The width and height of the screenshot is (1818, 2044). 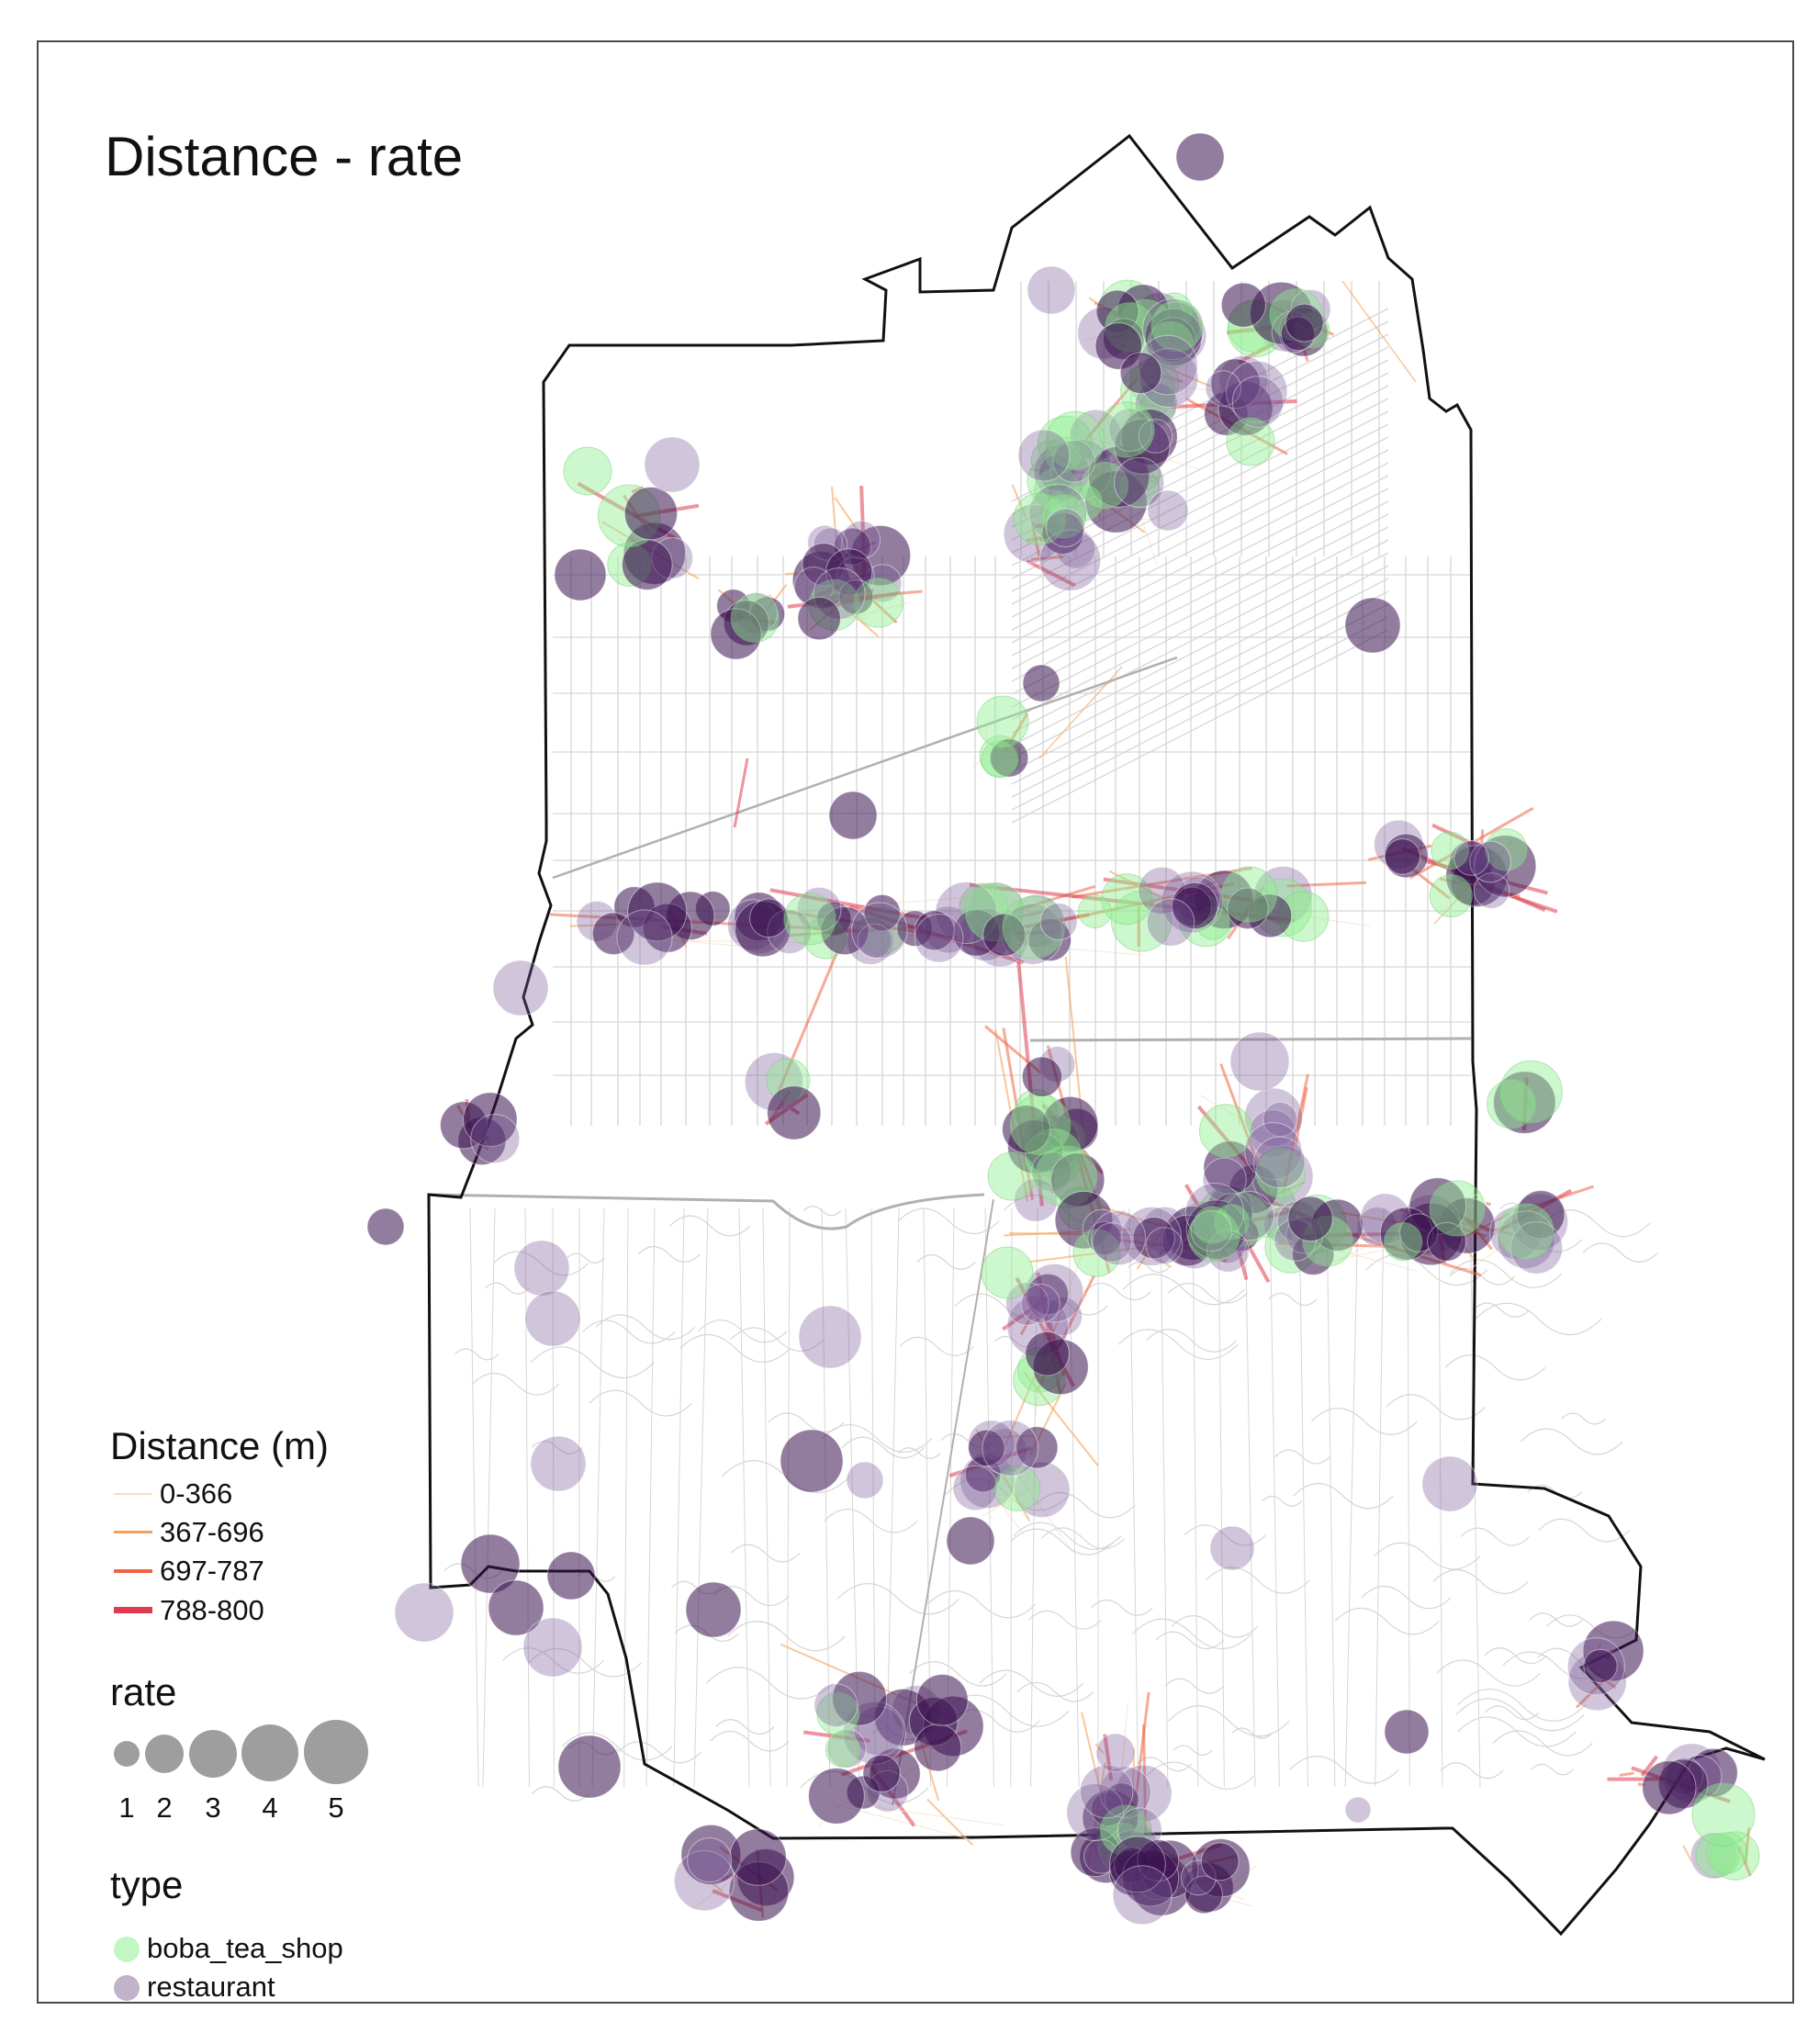 What do you see at coordinates (147, 1884) in the screenshot?
I see `legend-type-title: type` at bounding box center [147, 1884].